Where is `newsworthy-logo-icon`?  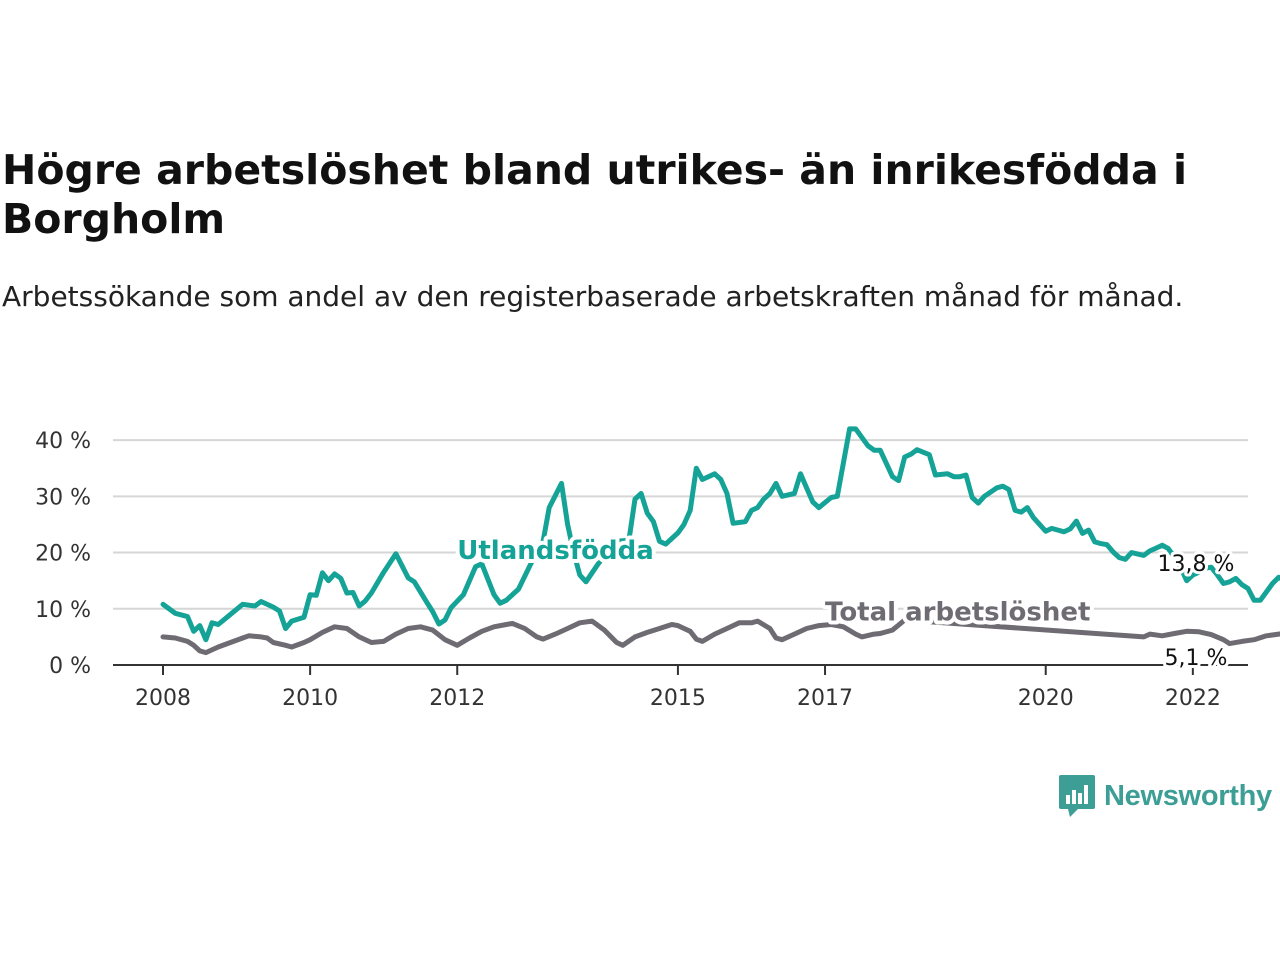
newsworthy-logo-icon is located at coordinates (1077, 796).